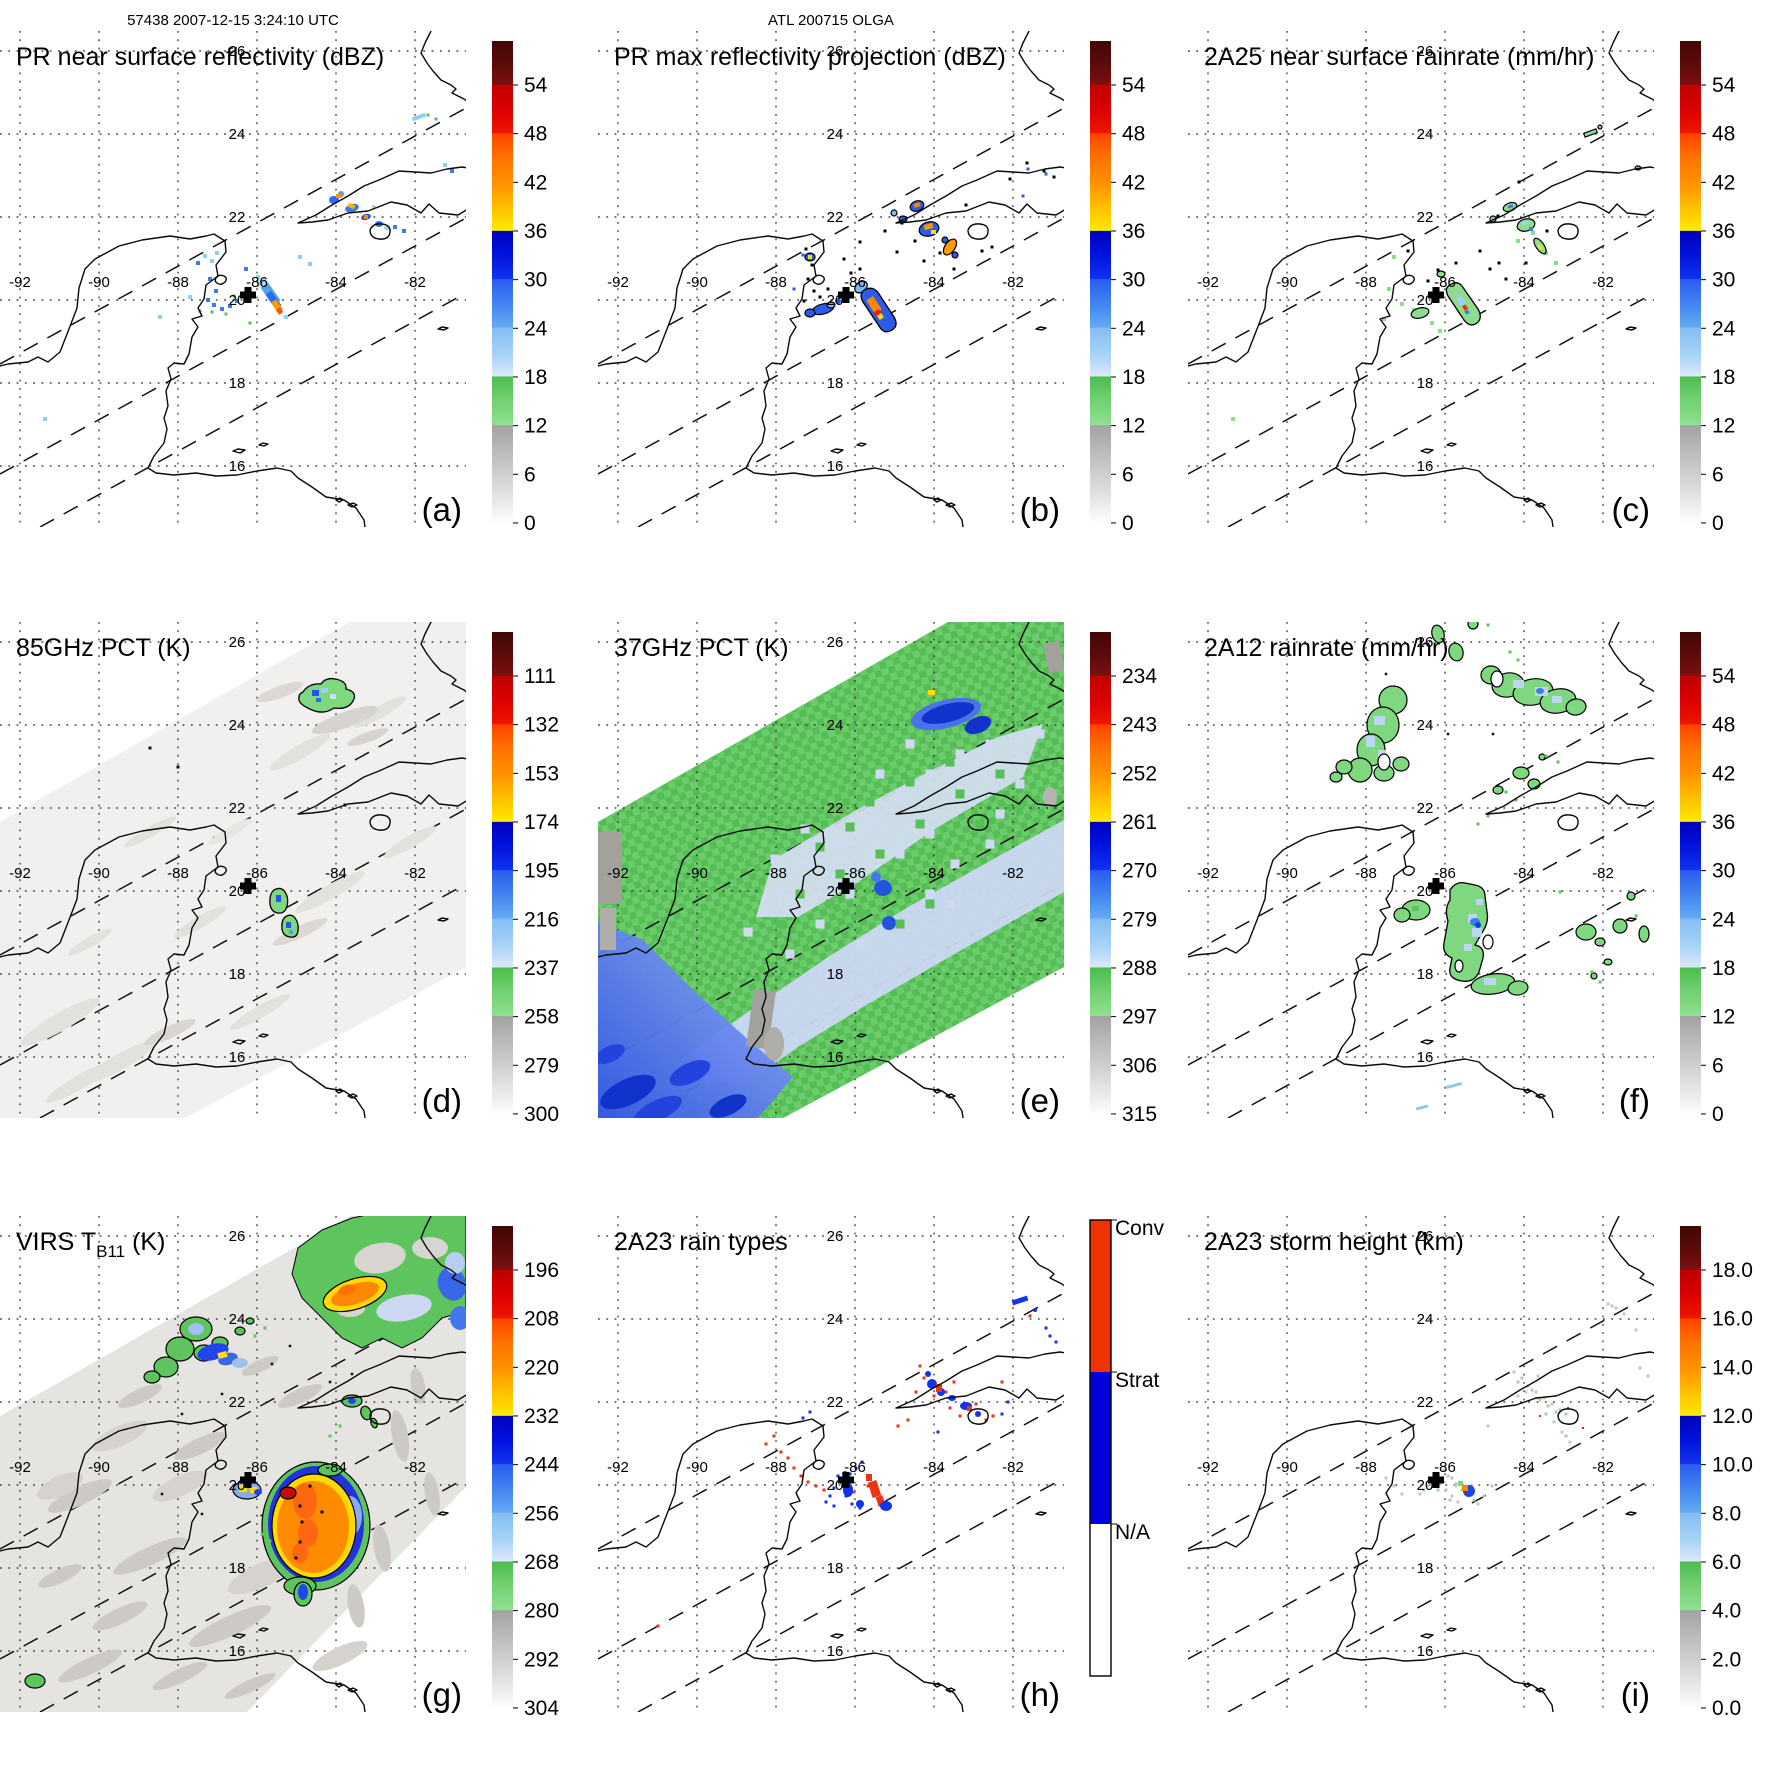  Describe the element at coordinates (1133, 377) in the screenshot. I see `colorbar-tick-label: 18` at that location.